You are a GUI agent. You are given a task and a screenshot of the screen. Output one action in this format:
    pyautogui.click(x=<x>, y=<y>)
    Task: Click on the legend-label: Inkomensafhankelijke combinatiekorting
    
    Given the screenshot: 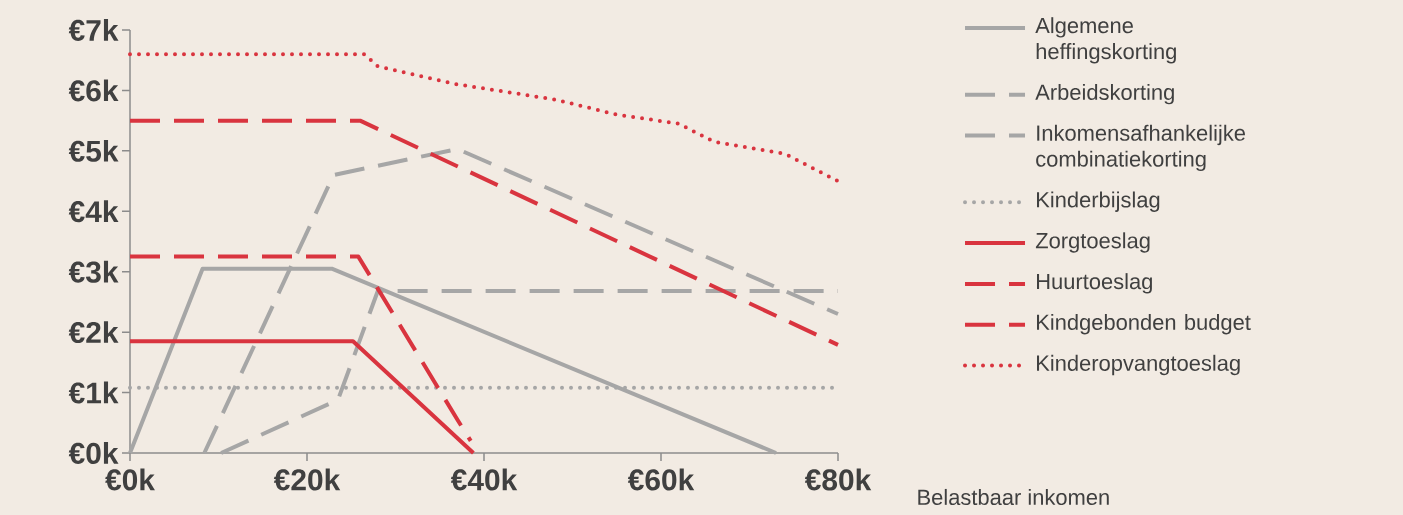 What is the action you would take?
    pyautogui.click(x=1140, y=148)
    